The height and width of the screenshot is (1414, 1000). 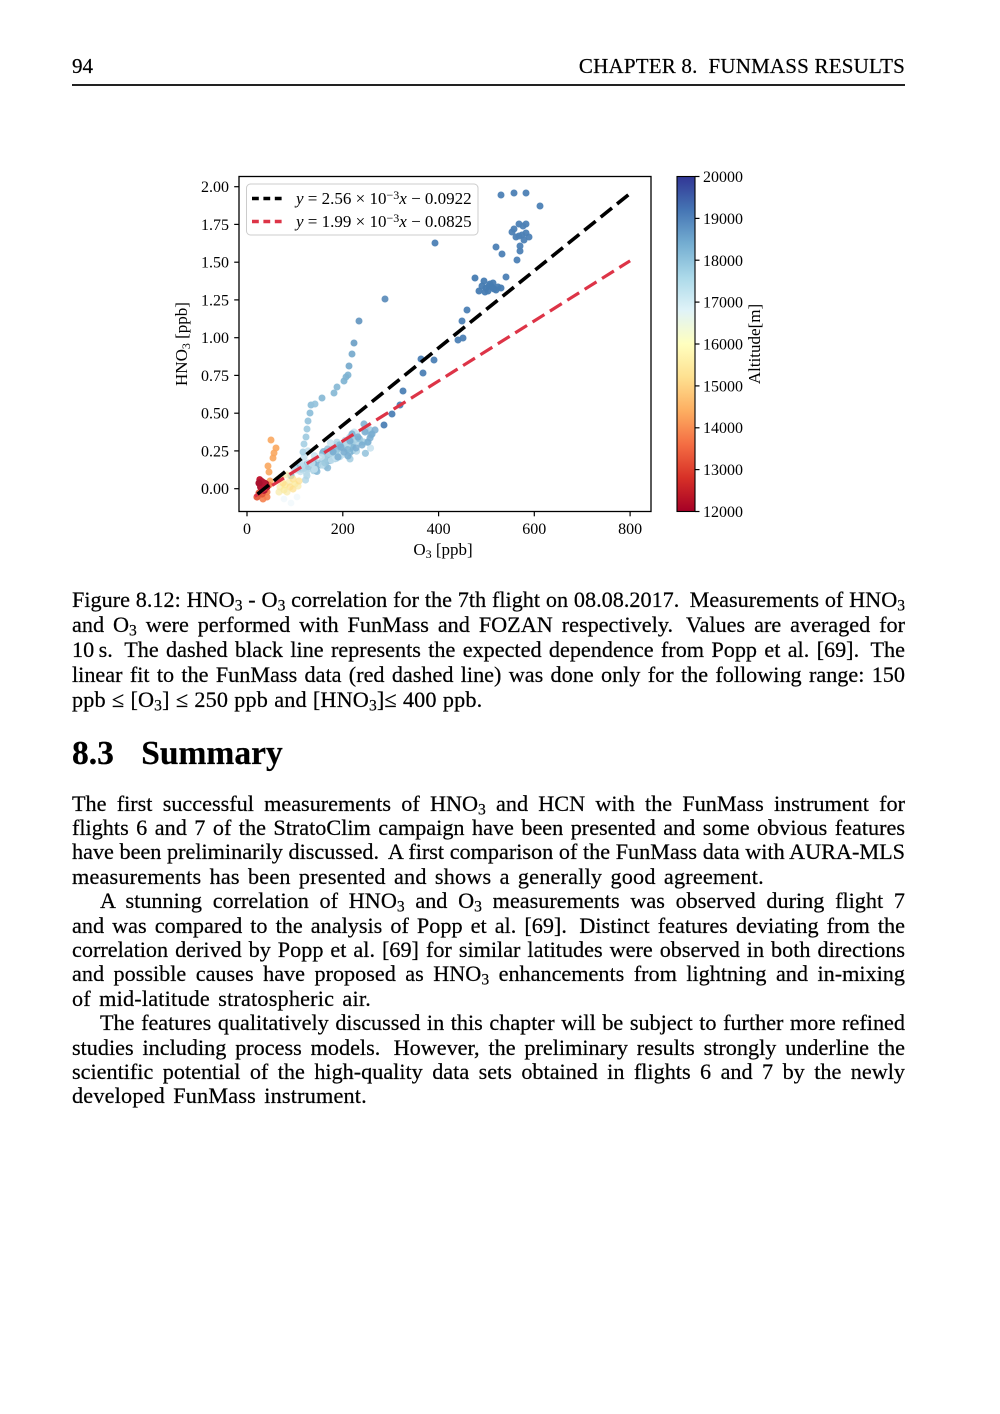 What do you see at coordinates (215, 263) in the screenshot?
I see `svg-text: 1.50` at bounding box center [215, 263].